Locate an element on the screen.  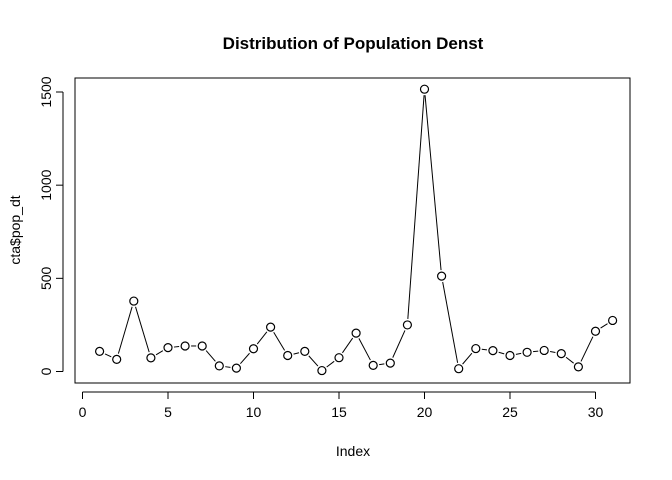
x-tick-label: 30 is located at coordinates (596, 412).